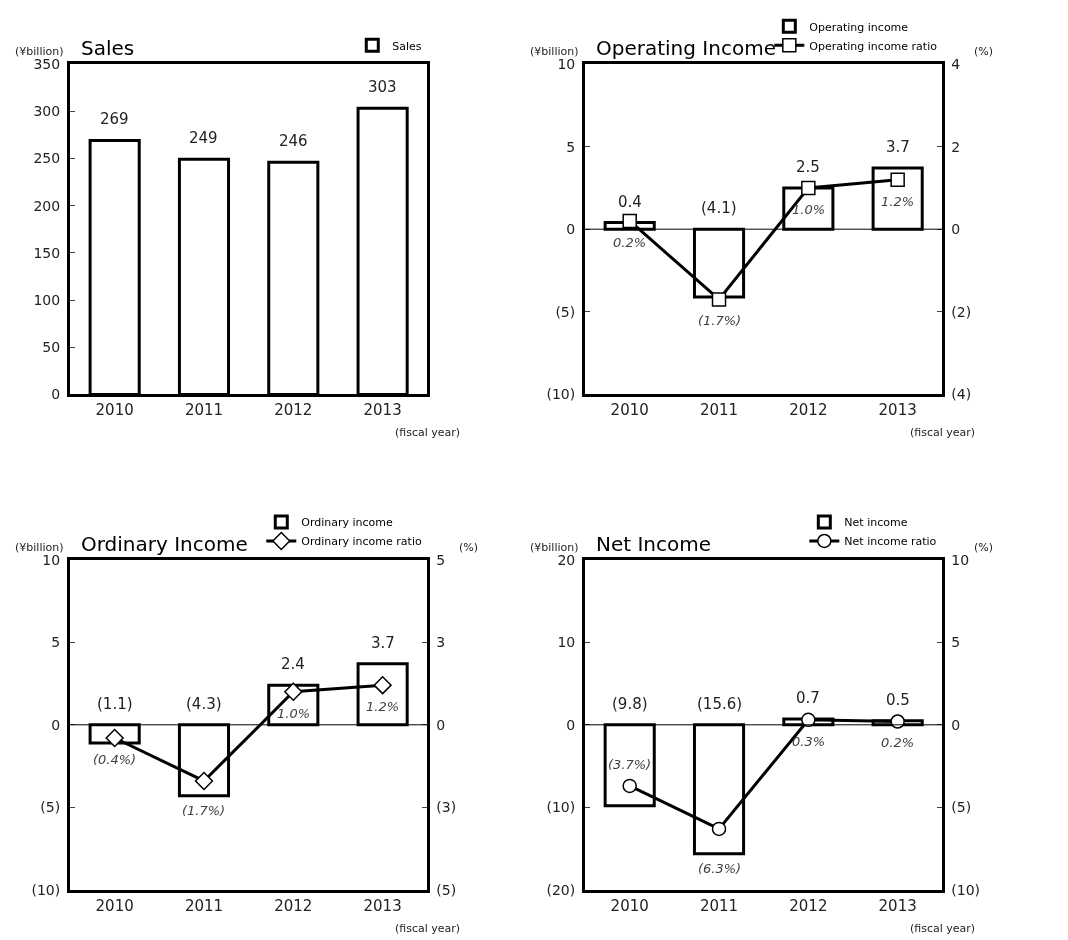 The width and height of the screenshot is (1068, 940). I want to click on data-label: (4.3), so click(204, 704).